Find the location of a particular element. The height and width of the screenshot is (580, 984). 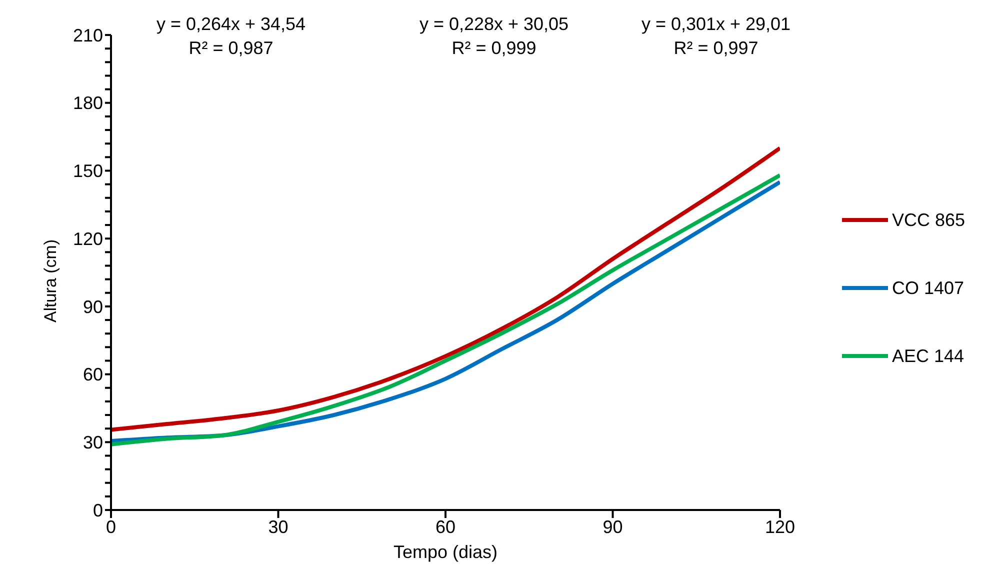

y-tick-label: 90 is located at coordinates (92, 306).